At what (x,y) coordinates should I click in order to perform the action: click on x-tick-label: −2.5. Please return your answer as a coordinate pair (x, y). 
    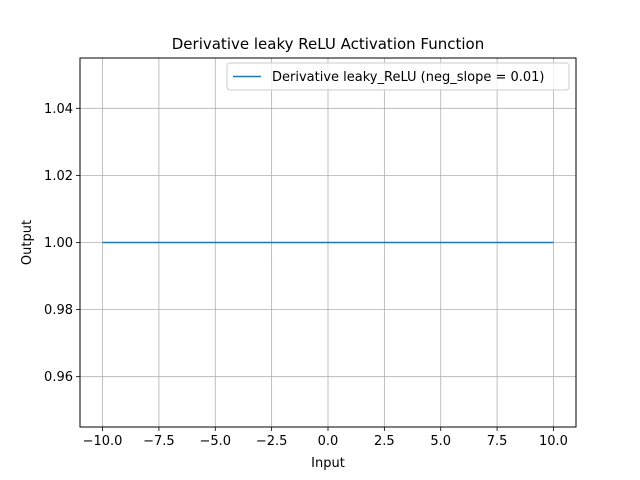
    Looking at the image, I should click on (272, 441).